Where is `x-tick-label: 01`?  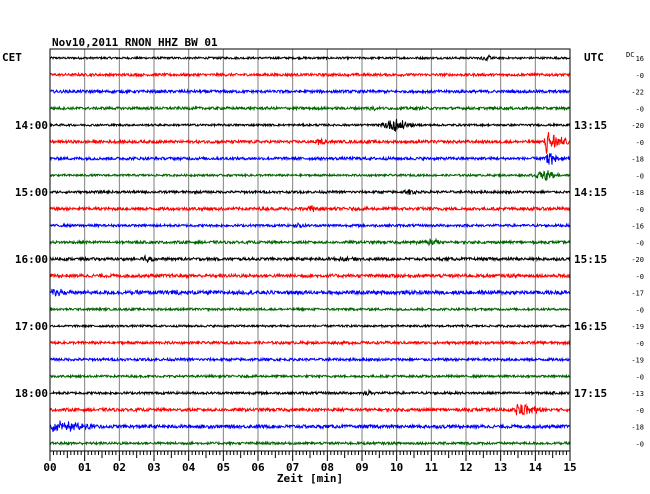
x-tick-label: 01 is located at coordinates (85, 467).